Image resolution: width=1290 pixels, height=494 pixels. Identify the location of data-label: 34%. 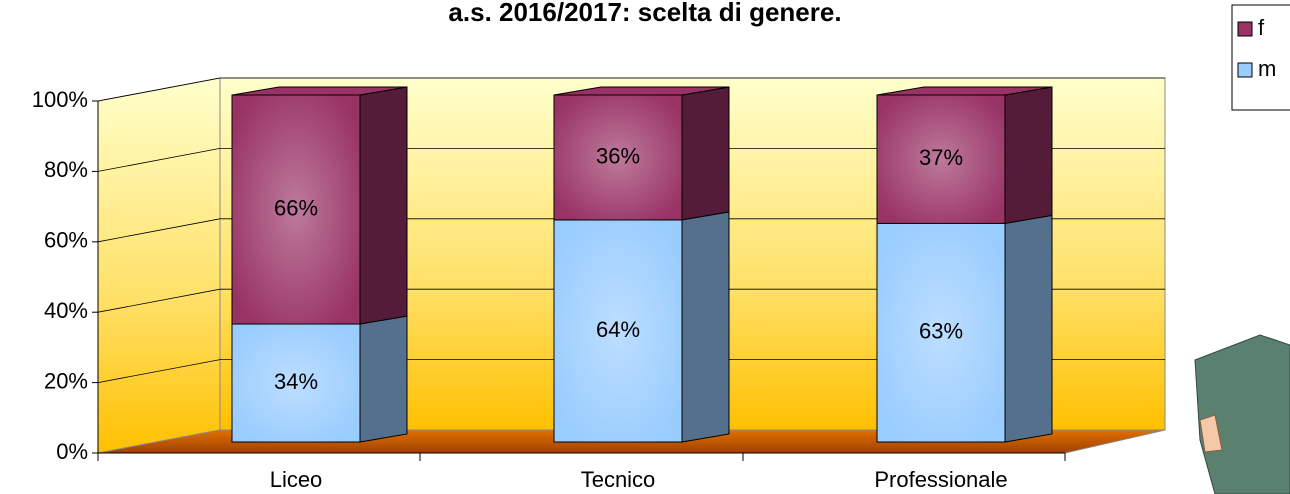
(296, 381).